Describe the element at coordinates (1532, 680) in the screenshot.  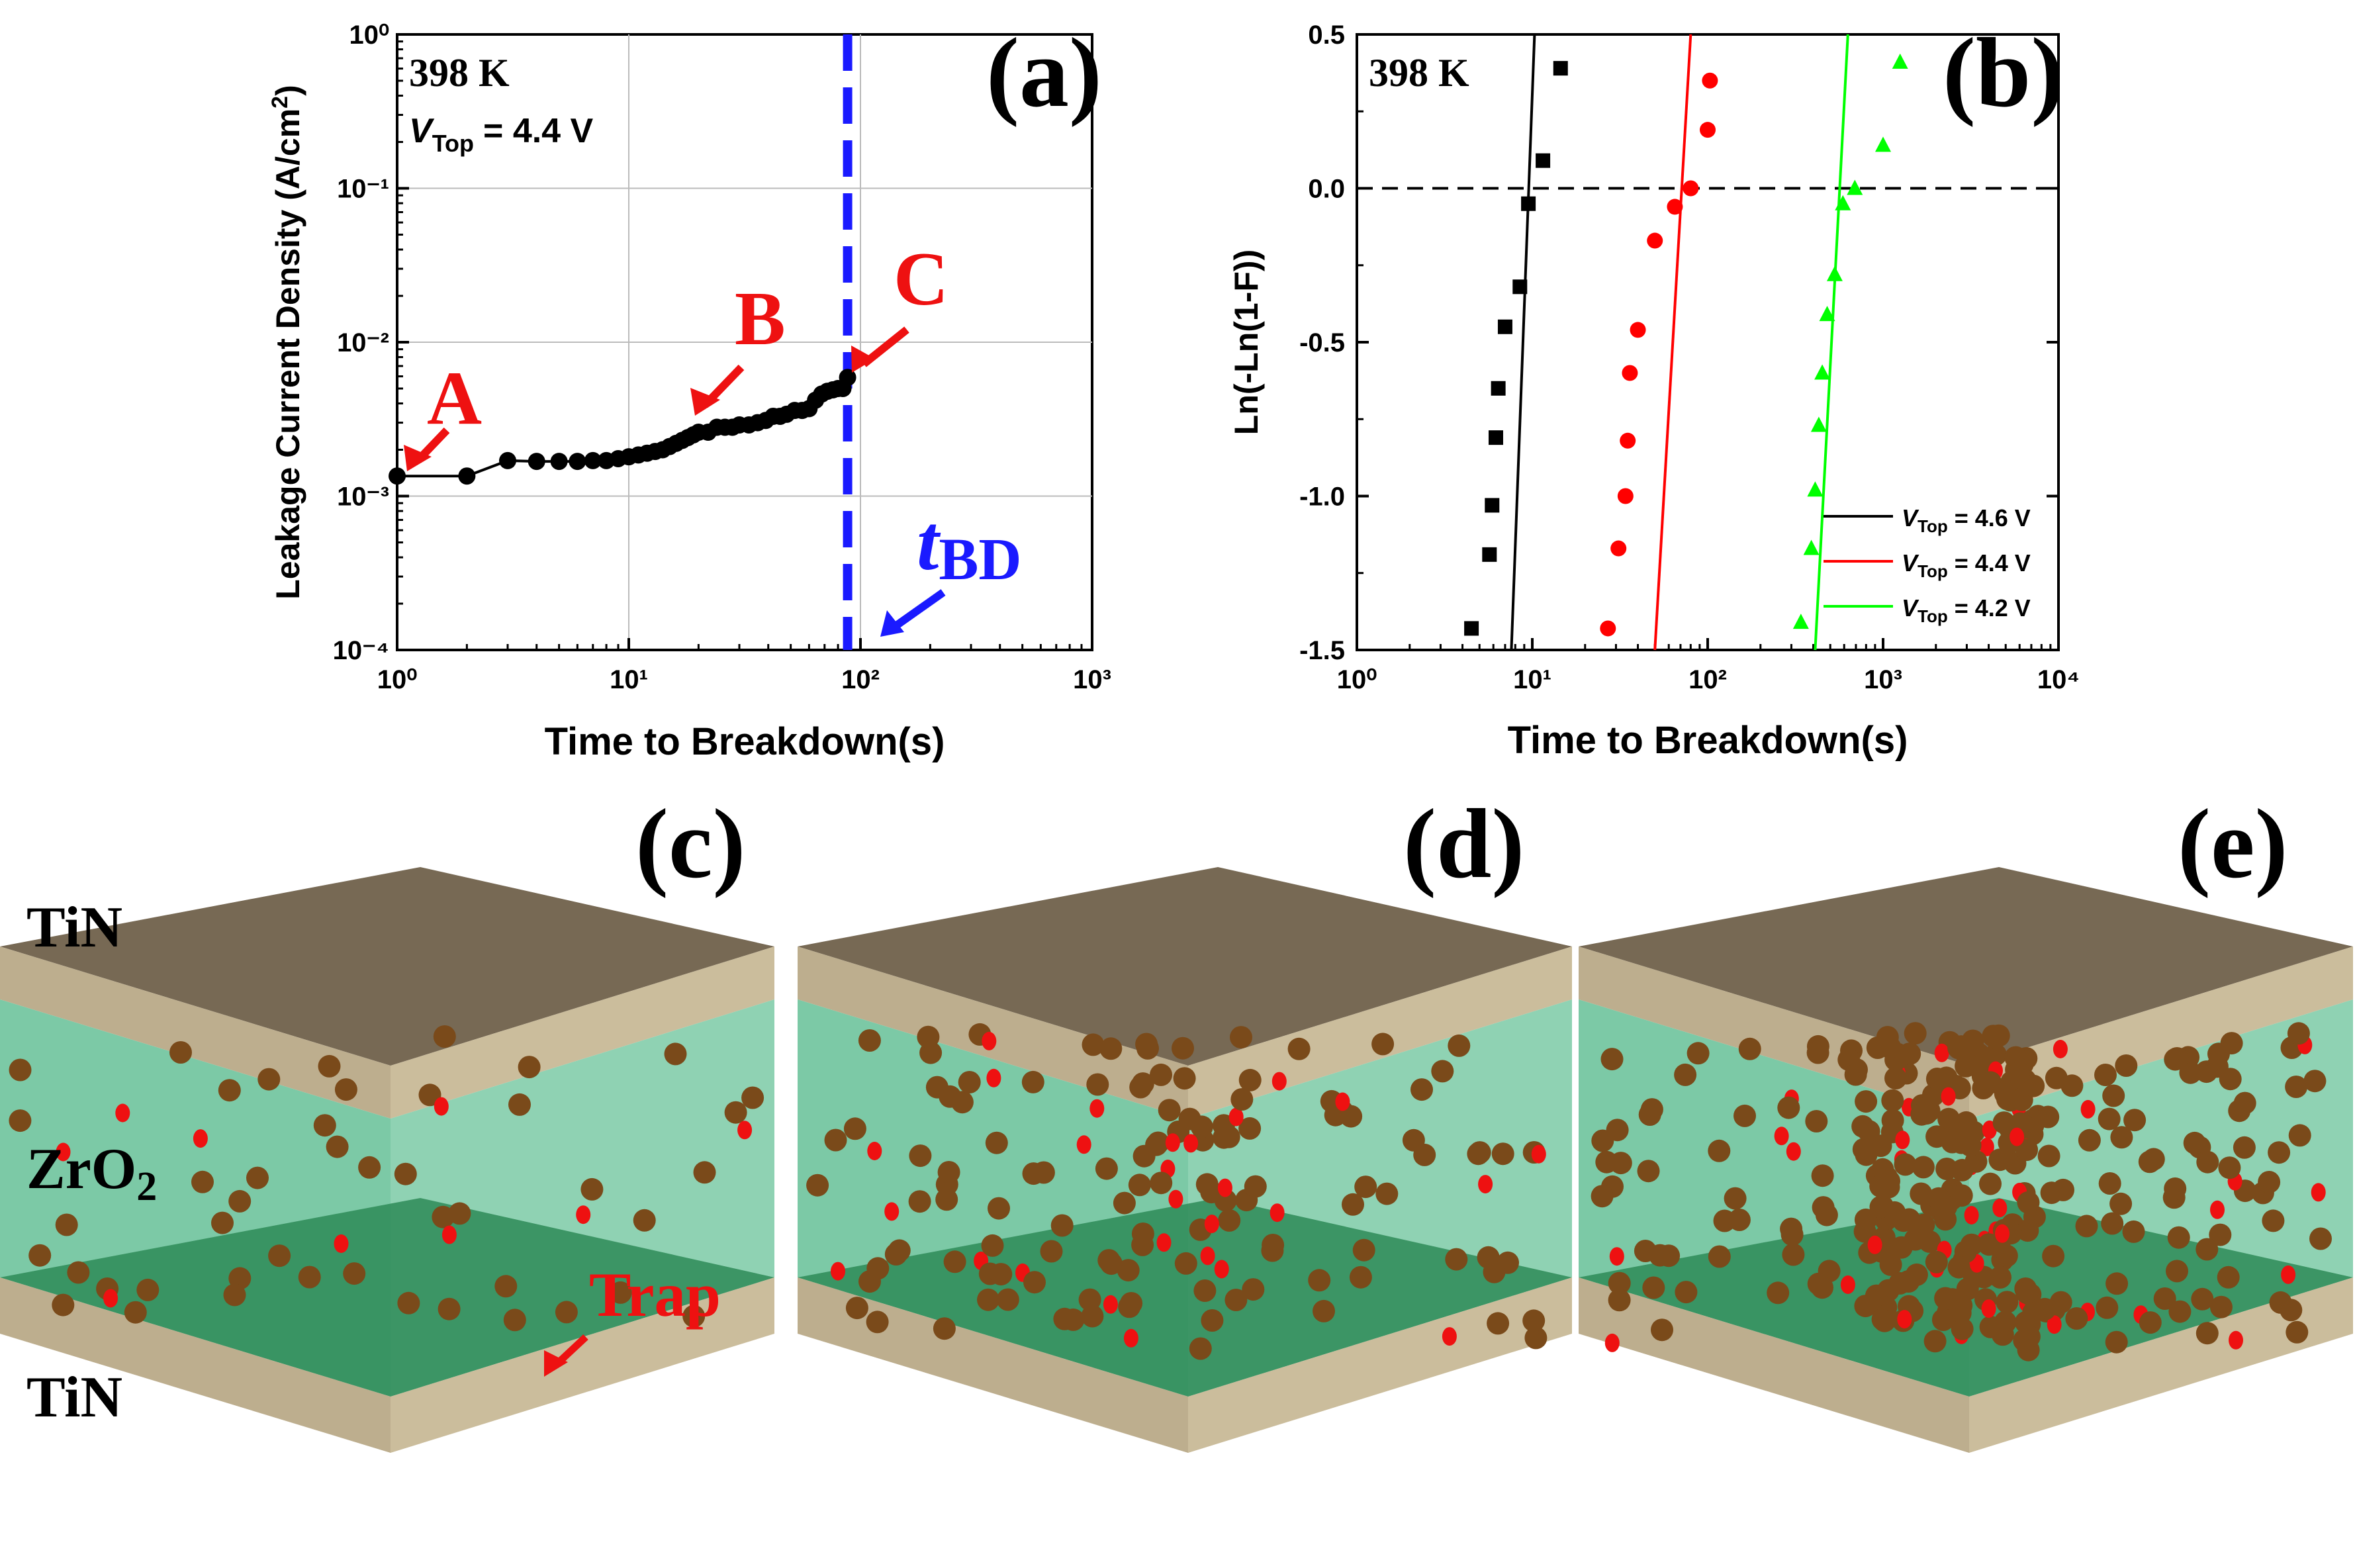
I see `x-tick-label: 10¹` at that location.